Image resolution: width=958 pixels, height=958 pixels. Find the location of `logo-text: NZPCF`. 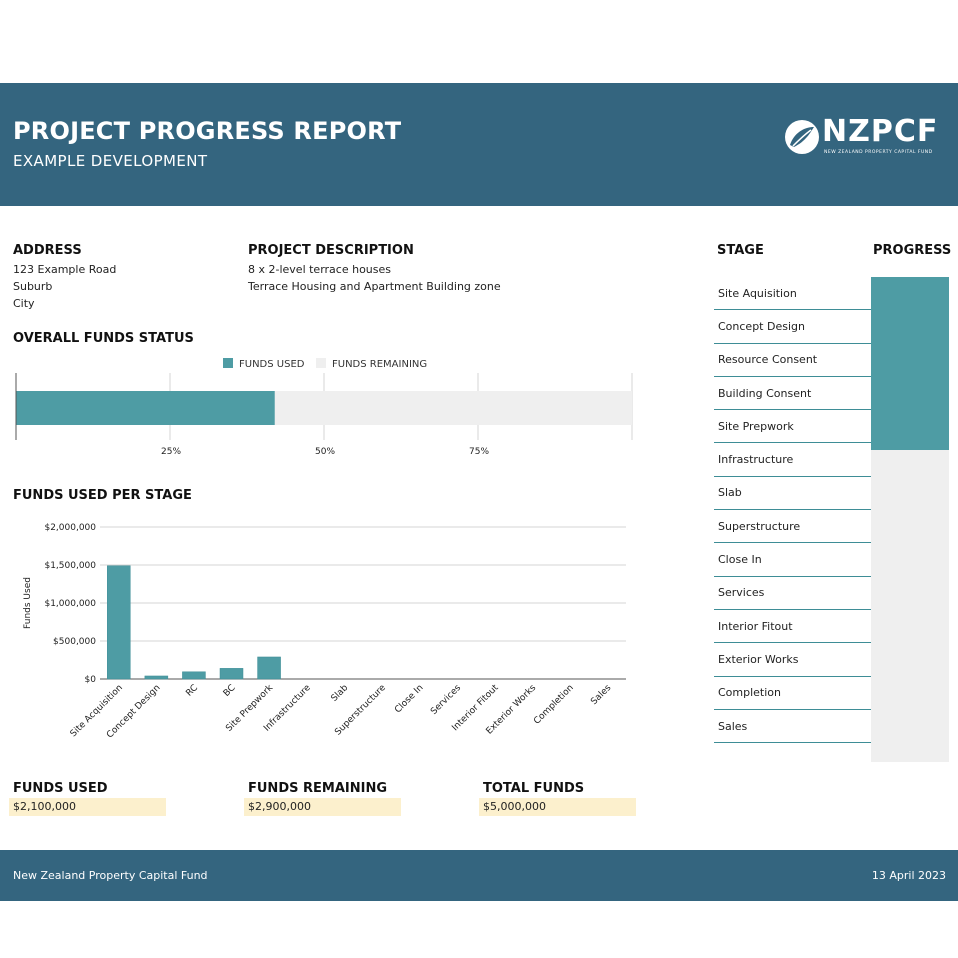

logo-text: NZPCF is located at coordinates (880, 131).